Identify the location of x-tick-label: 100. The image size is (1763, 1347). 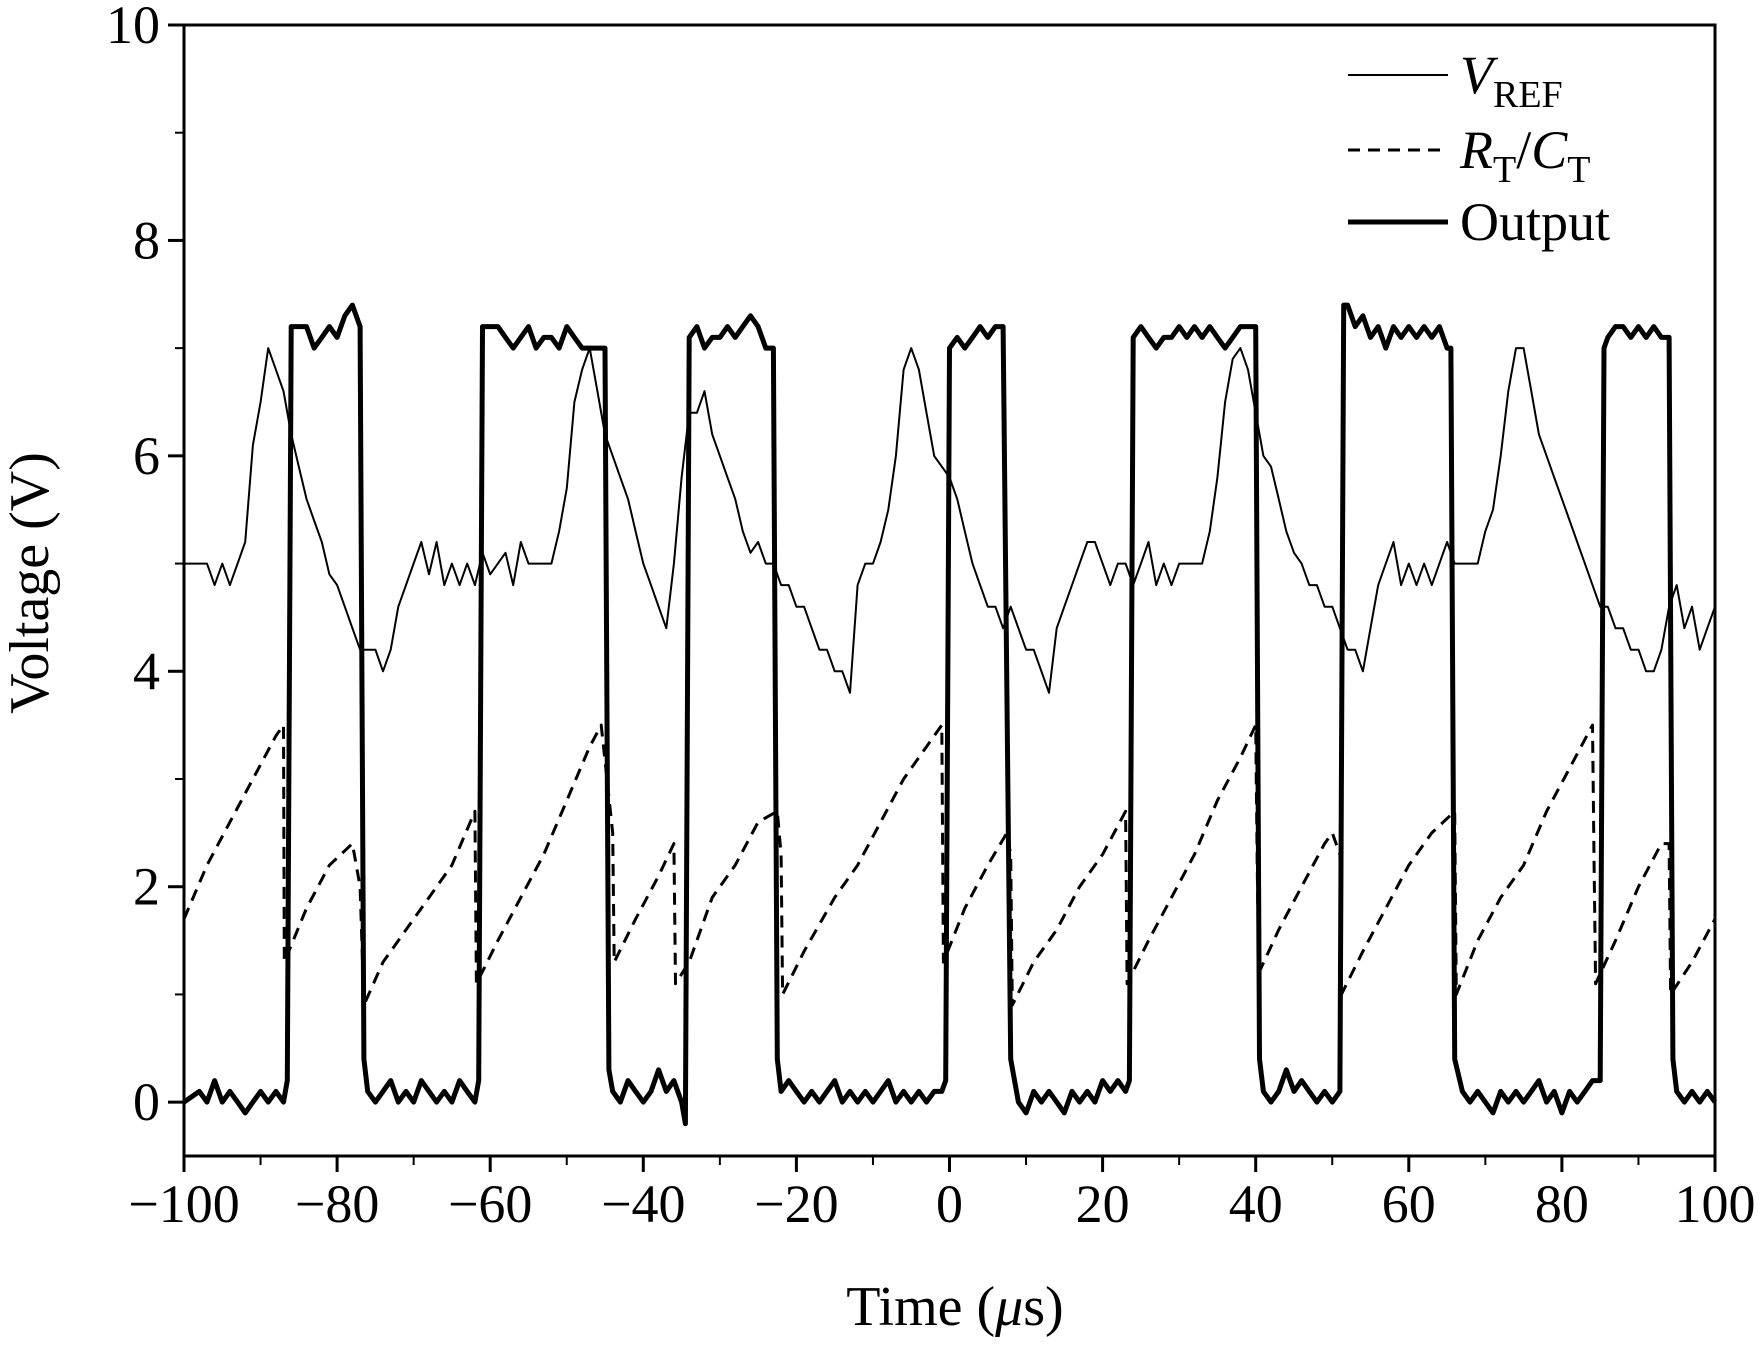
(1715, 1204).